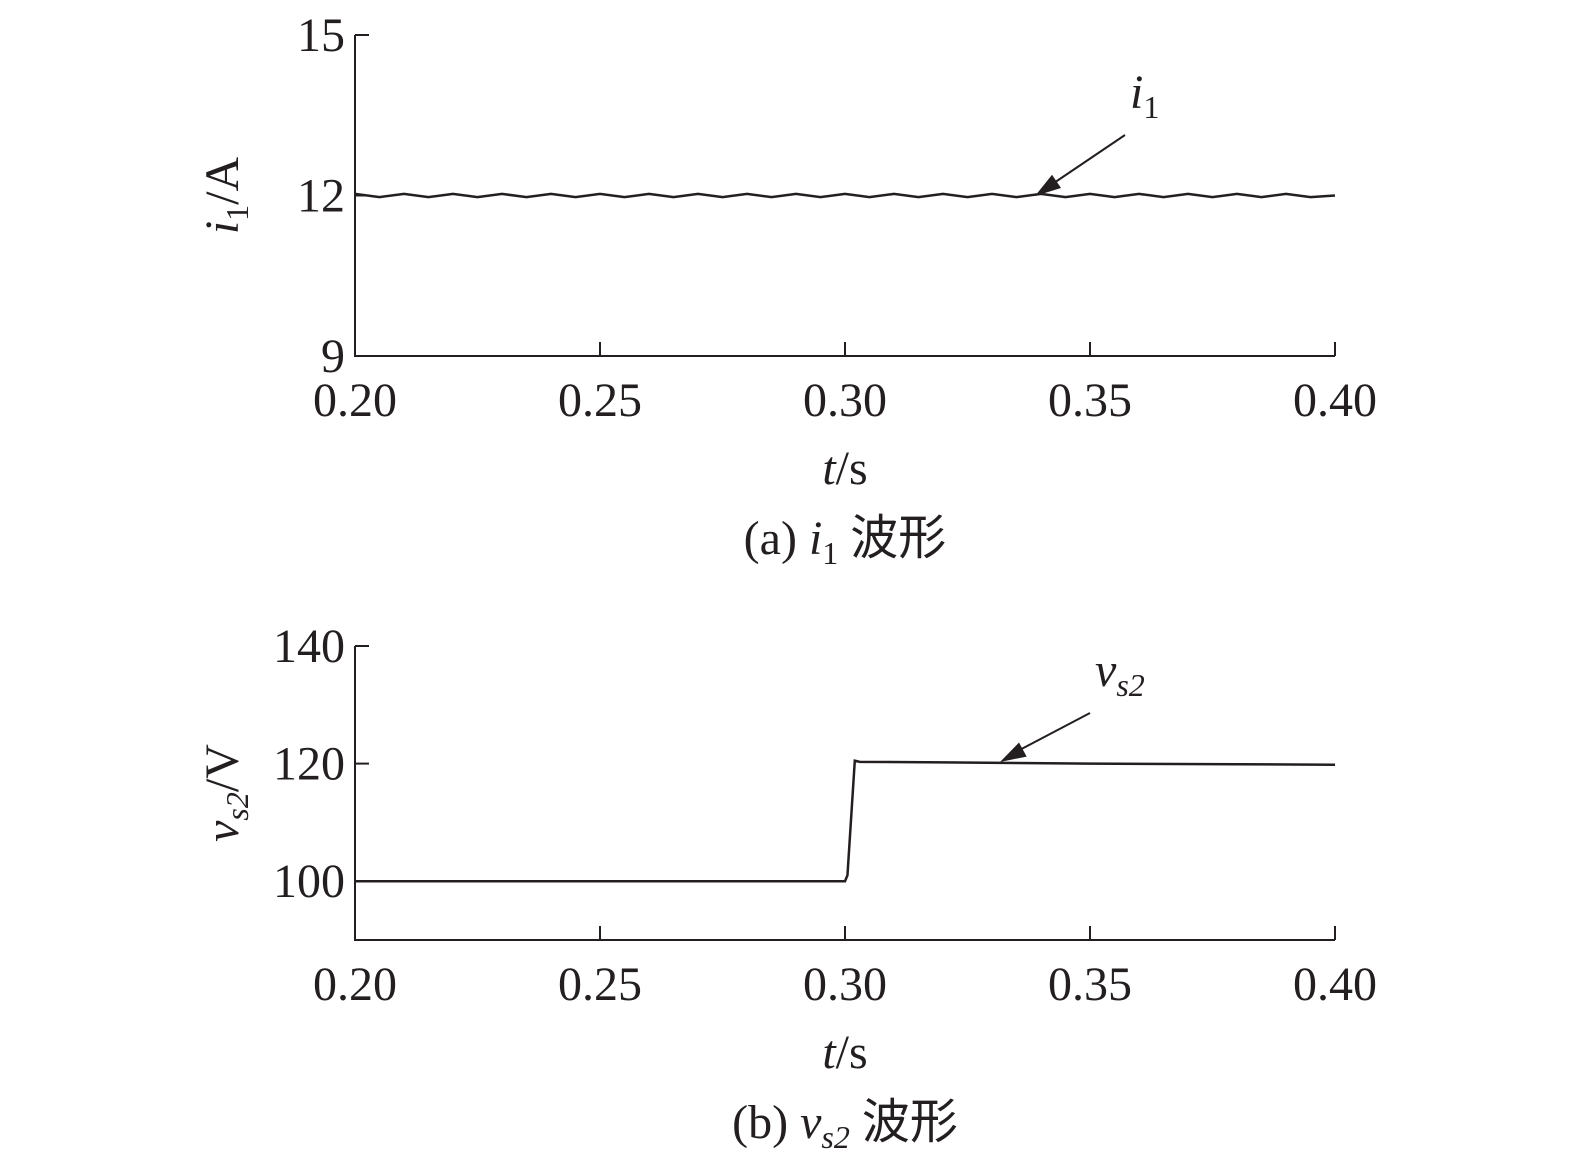 The width and height of the screenshot is (1575, 1168). Describe the element at coordinates (321, 35) in the screenshot. I see `y-tick-label: 15` at that location.